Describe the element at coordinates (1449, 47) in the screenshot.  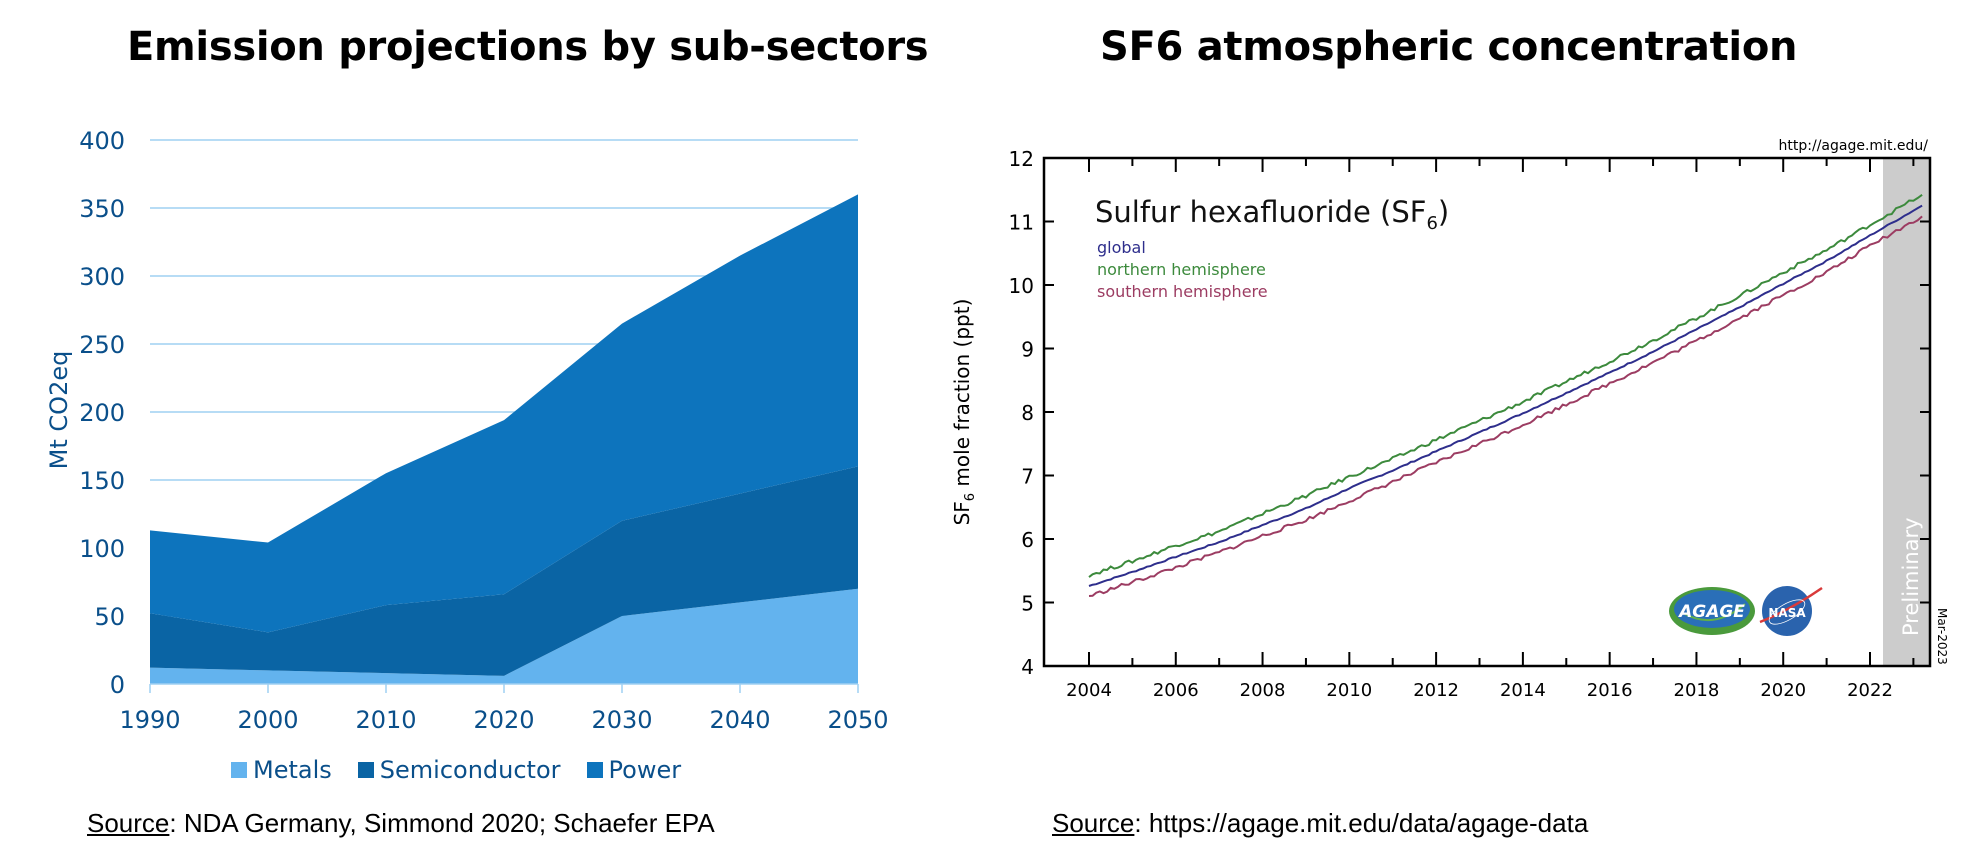
I see `right-chart-title: SF6 atmospheric concentration` at that location.